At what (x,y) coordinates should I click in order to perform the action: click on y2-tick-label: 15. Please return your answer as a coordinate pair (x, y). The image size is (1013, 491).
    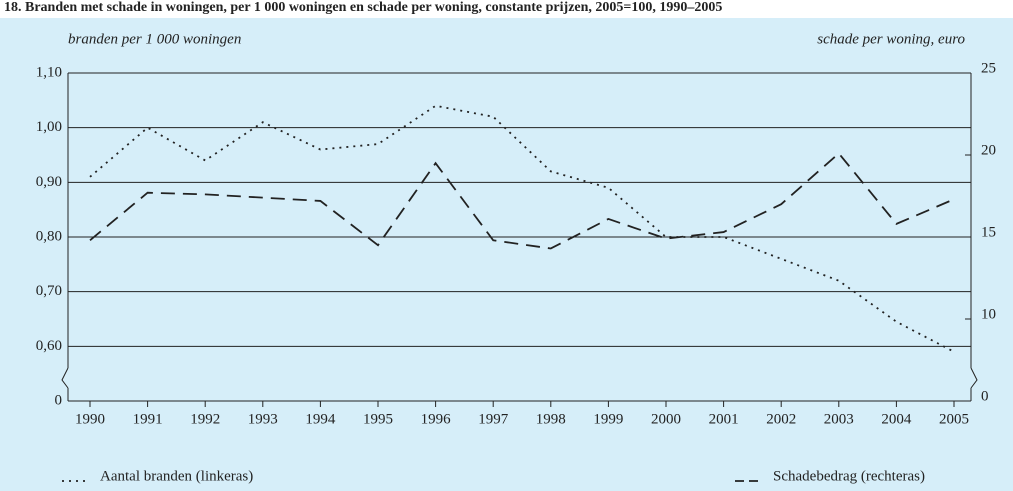
    Looking at the image, I should click on (988, 232).